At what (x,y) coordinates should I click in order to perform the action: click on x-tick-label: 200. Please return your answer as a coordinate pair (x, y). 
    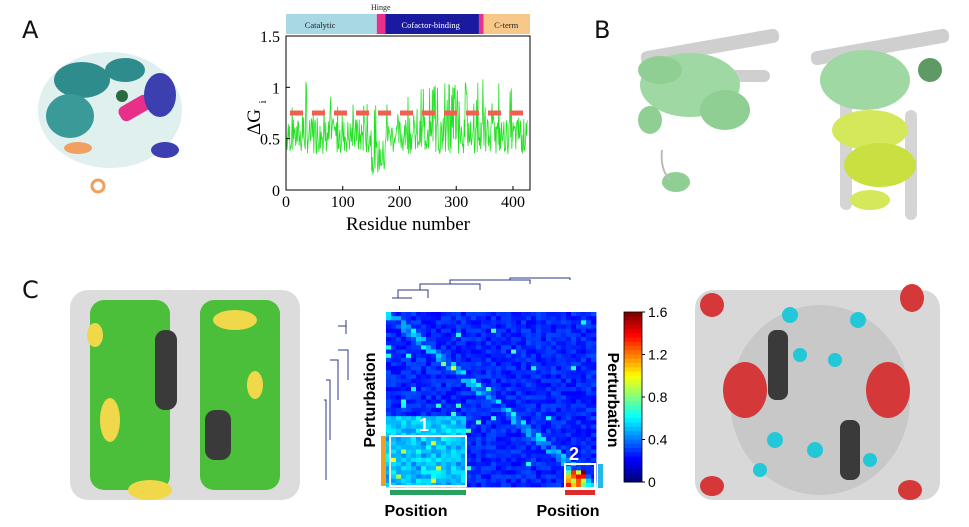
    Looking at the image, I should click on (399, 202).